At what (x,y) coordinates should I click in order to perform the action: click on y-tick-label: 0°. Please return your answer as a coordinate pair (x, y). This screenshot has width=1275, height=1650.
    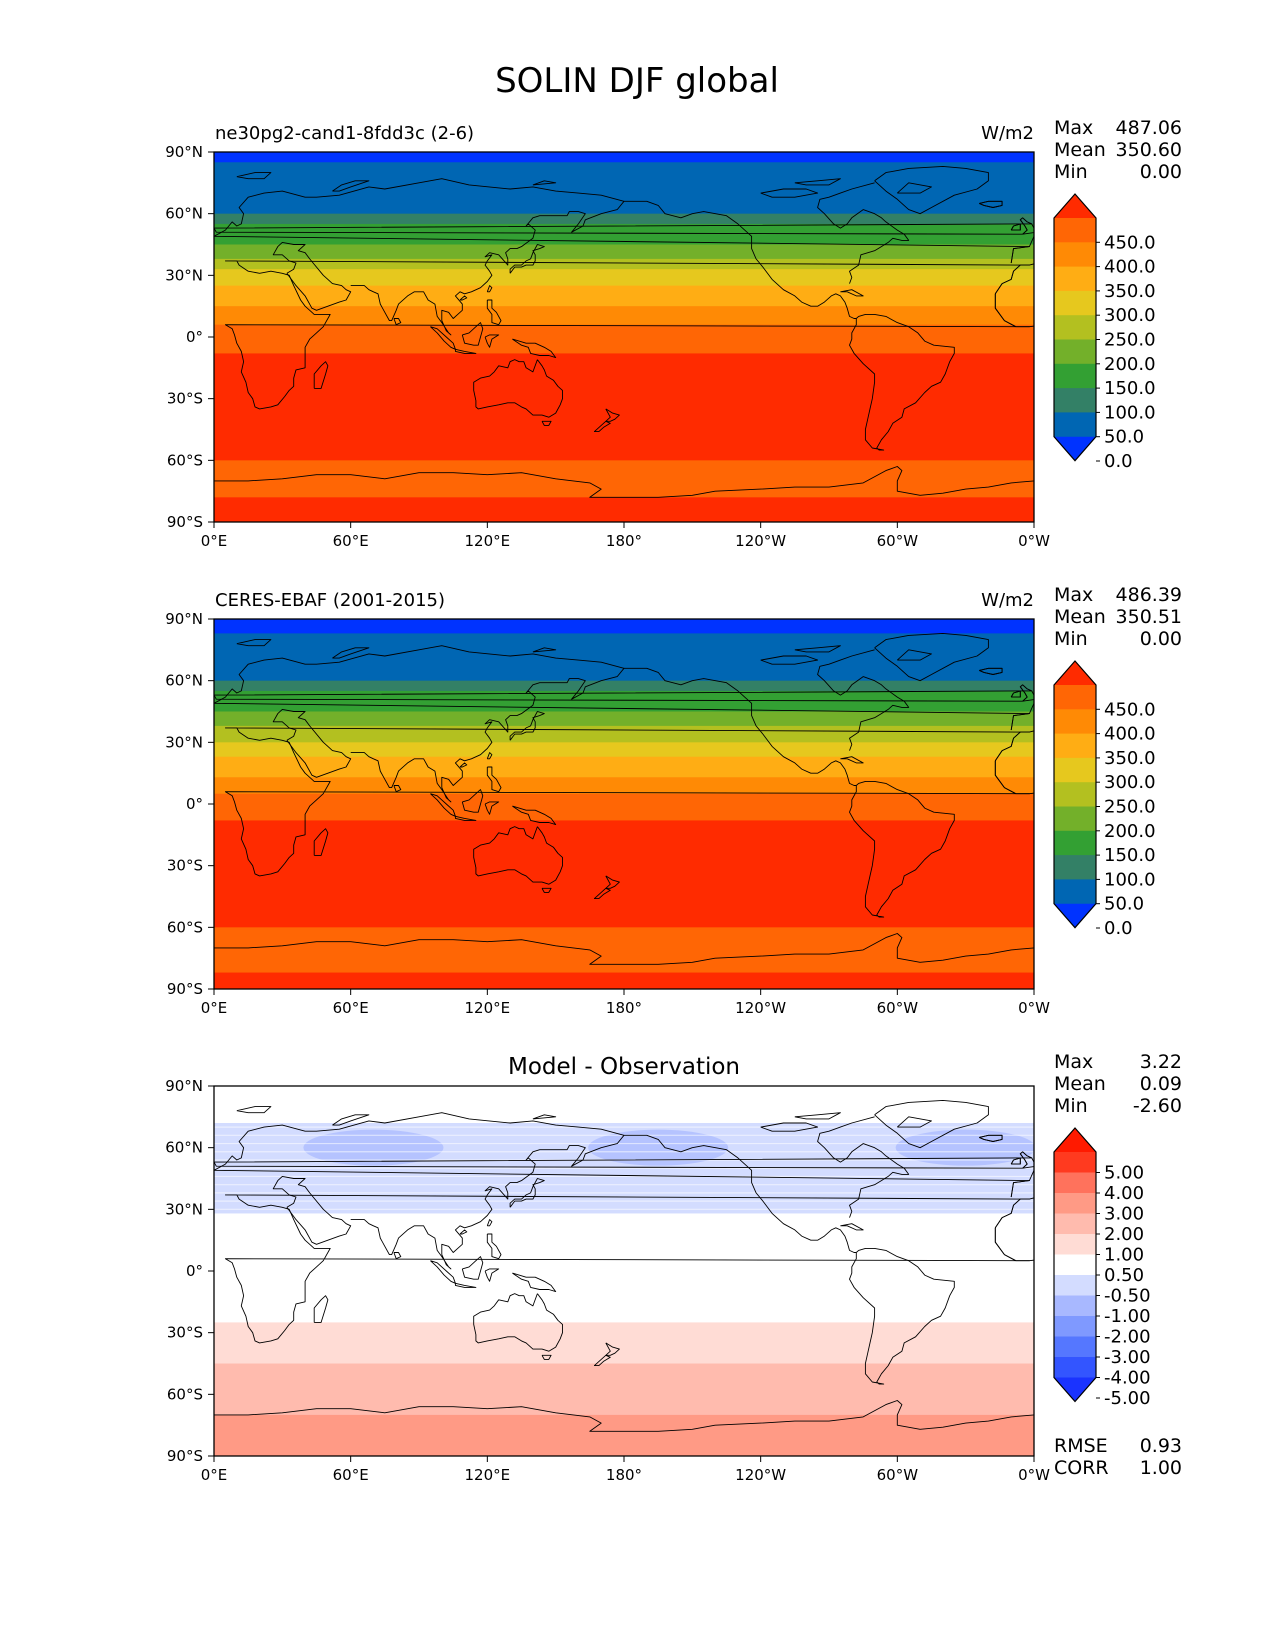
    Looking at the image, I should click on (194, 337).